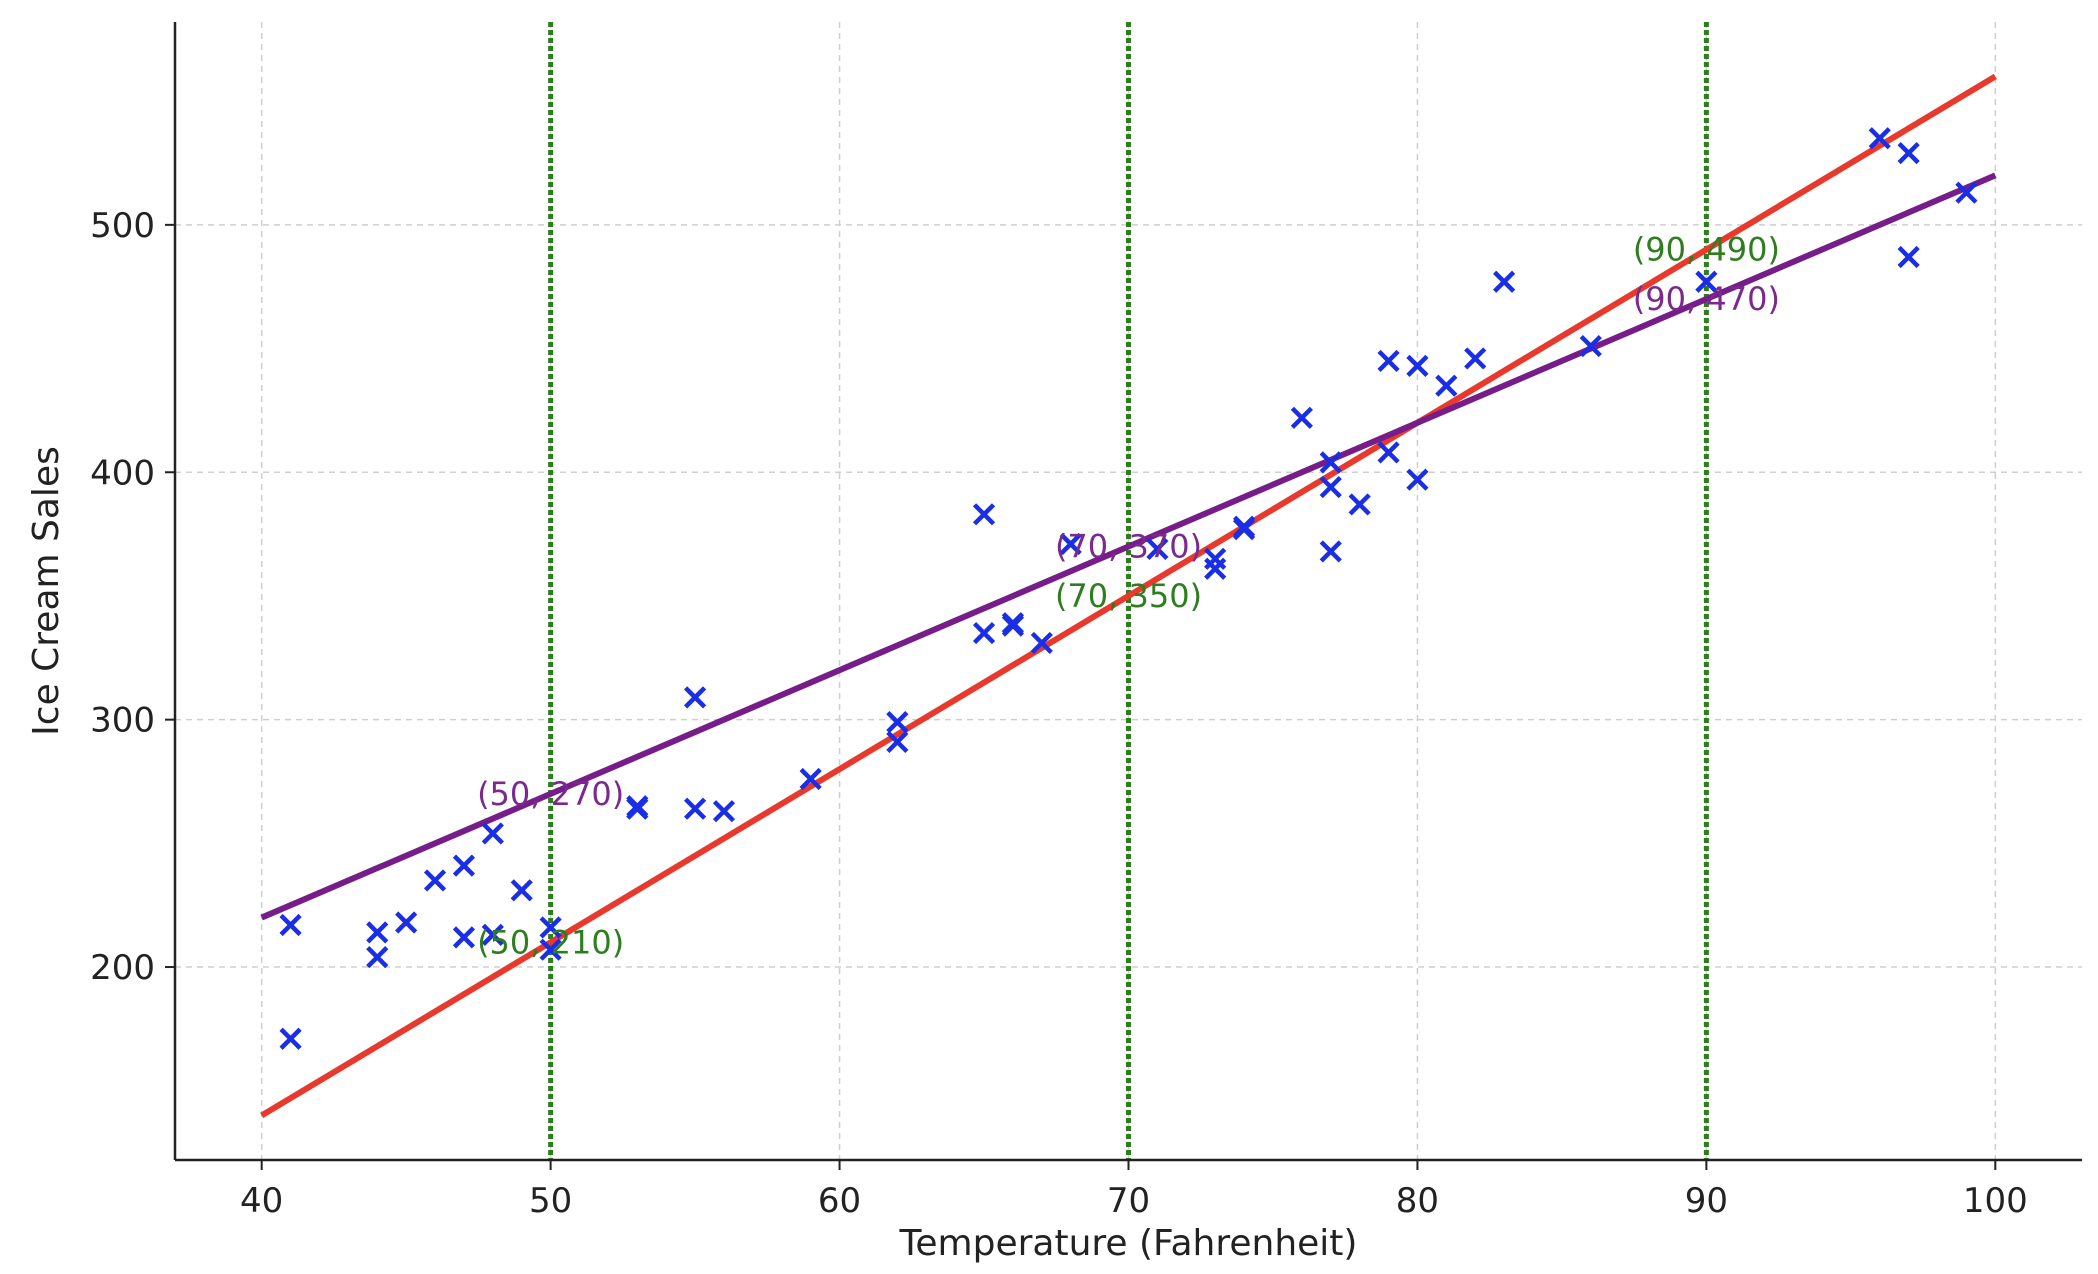 This screenshot has height=1274, width=2098. Describe the element at coordinates (122, 721) in the screenshot. I see `y-tick-label-300: 300` at that location.